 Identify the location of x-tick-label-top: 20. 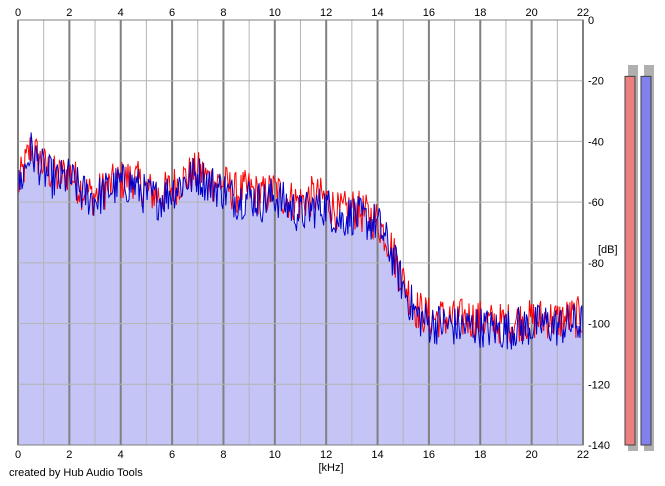
(532, 13).